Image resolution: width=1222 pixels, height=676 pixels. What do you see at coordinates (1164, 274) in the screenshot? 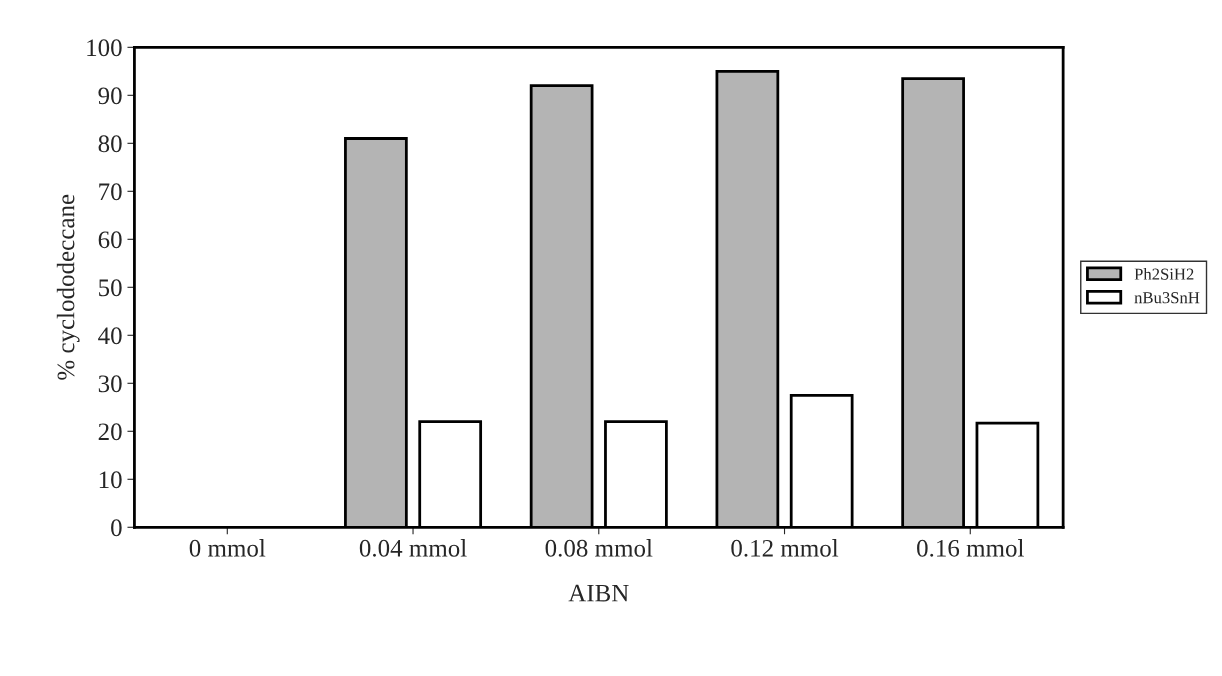
I see `legend-label: Ph2SiH2` at bounding box center [1164, 274].